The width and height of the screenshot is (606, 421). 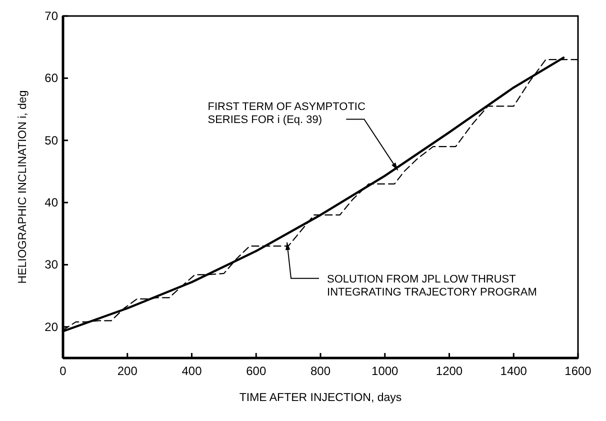 What do you see at coordinates (432, 285) in the screenshot?
I see `annotation: SOLUTION FROM JPL LOW THRUST INTEGRATING TRAJECTORY PROGRAM` at bounding box center [432, 285].